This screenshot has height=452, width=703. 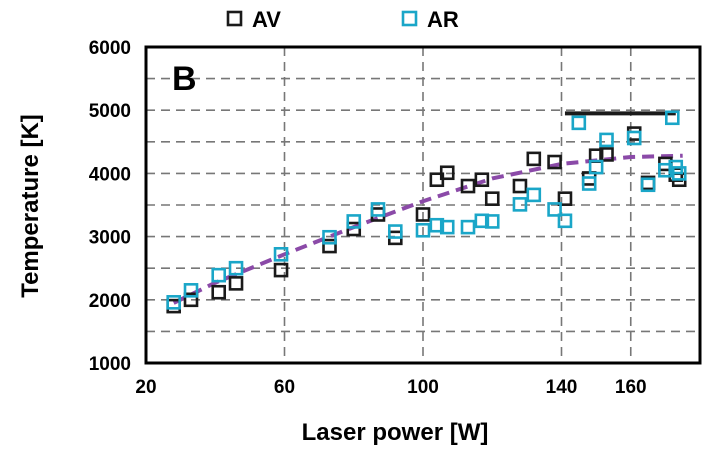 What do you see at coordinates (390, 387) in the screenshot?
I see `x-tick-labels: 20 60 100 140 160` at bounding box center [390, 387].